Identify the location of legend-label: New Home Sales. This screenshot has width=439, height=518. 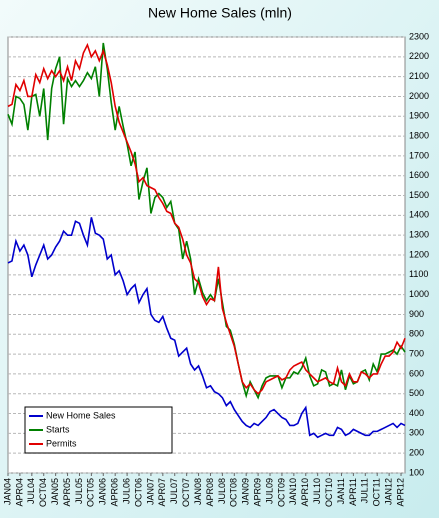
(81, 415).